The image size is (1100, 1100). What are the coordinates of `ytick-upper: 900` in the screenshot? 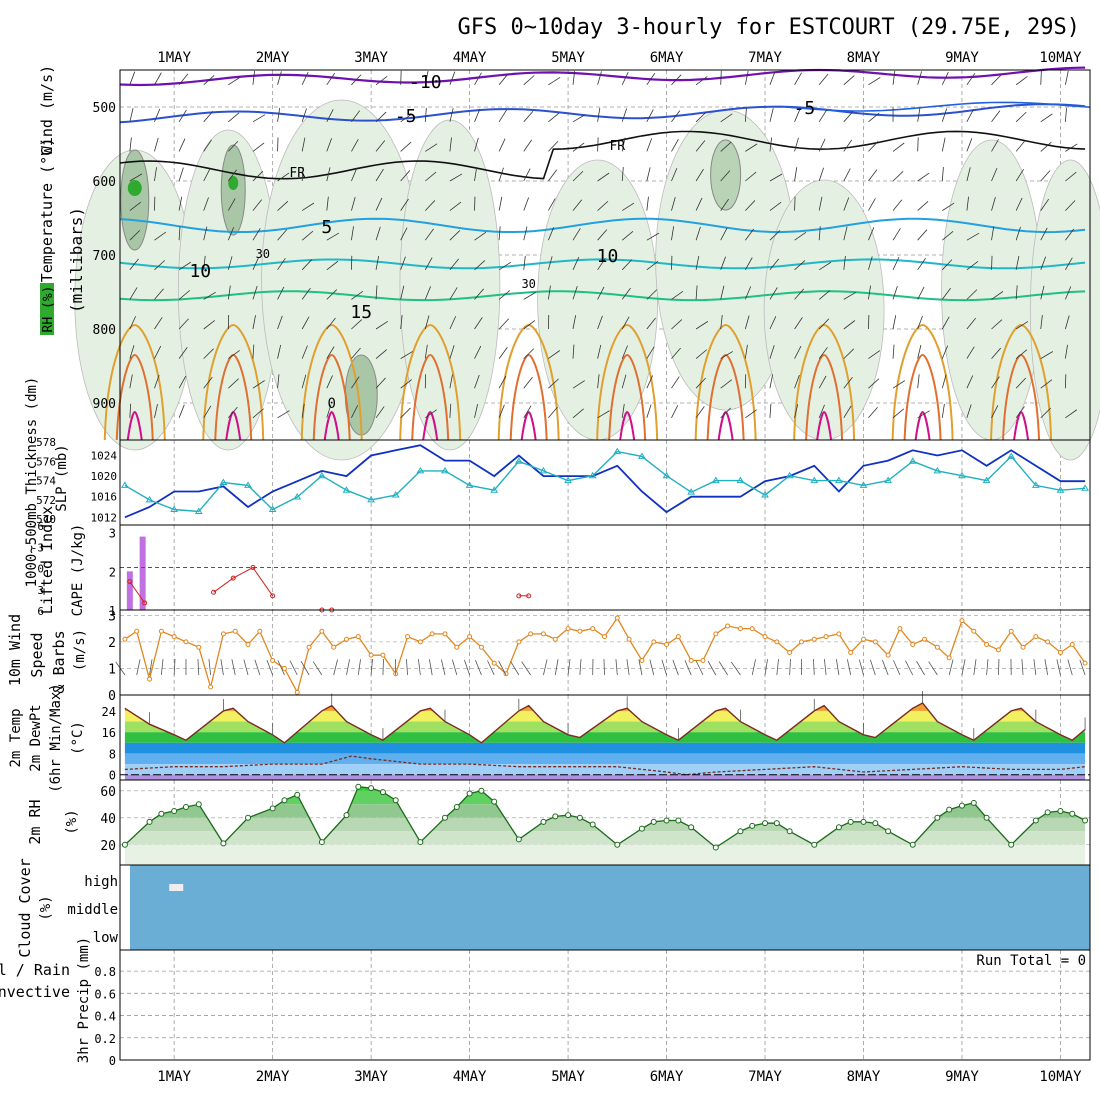 It's located at (104, 404).